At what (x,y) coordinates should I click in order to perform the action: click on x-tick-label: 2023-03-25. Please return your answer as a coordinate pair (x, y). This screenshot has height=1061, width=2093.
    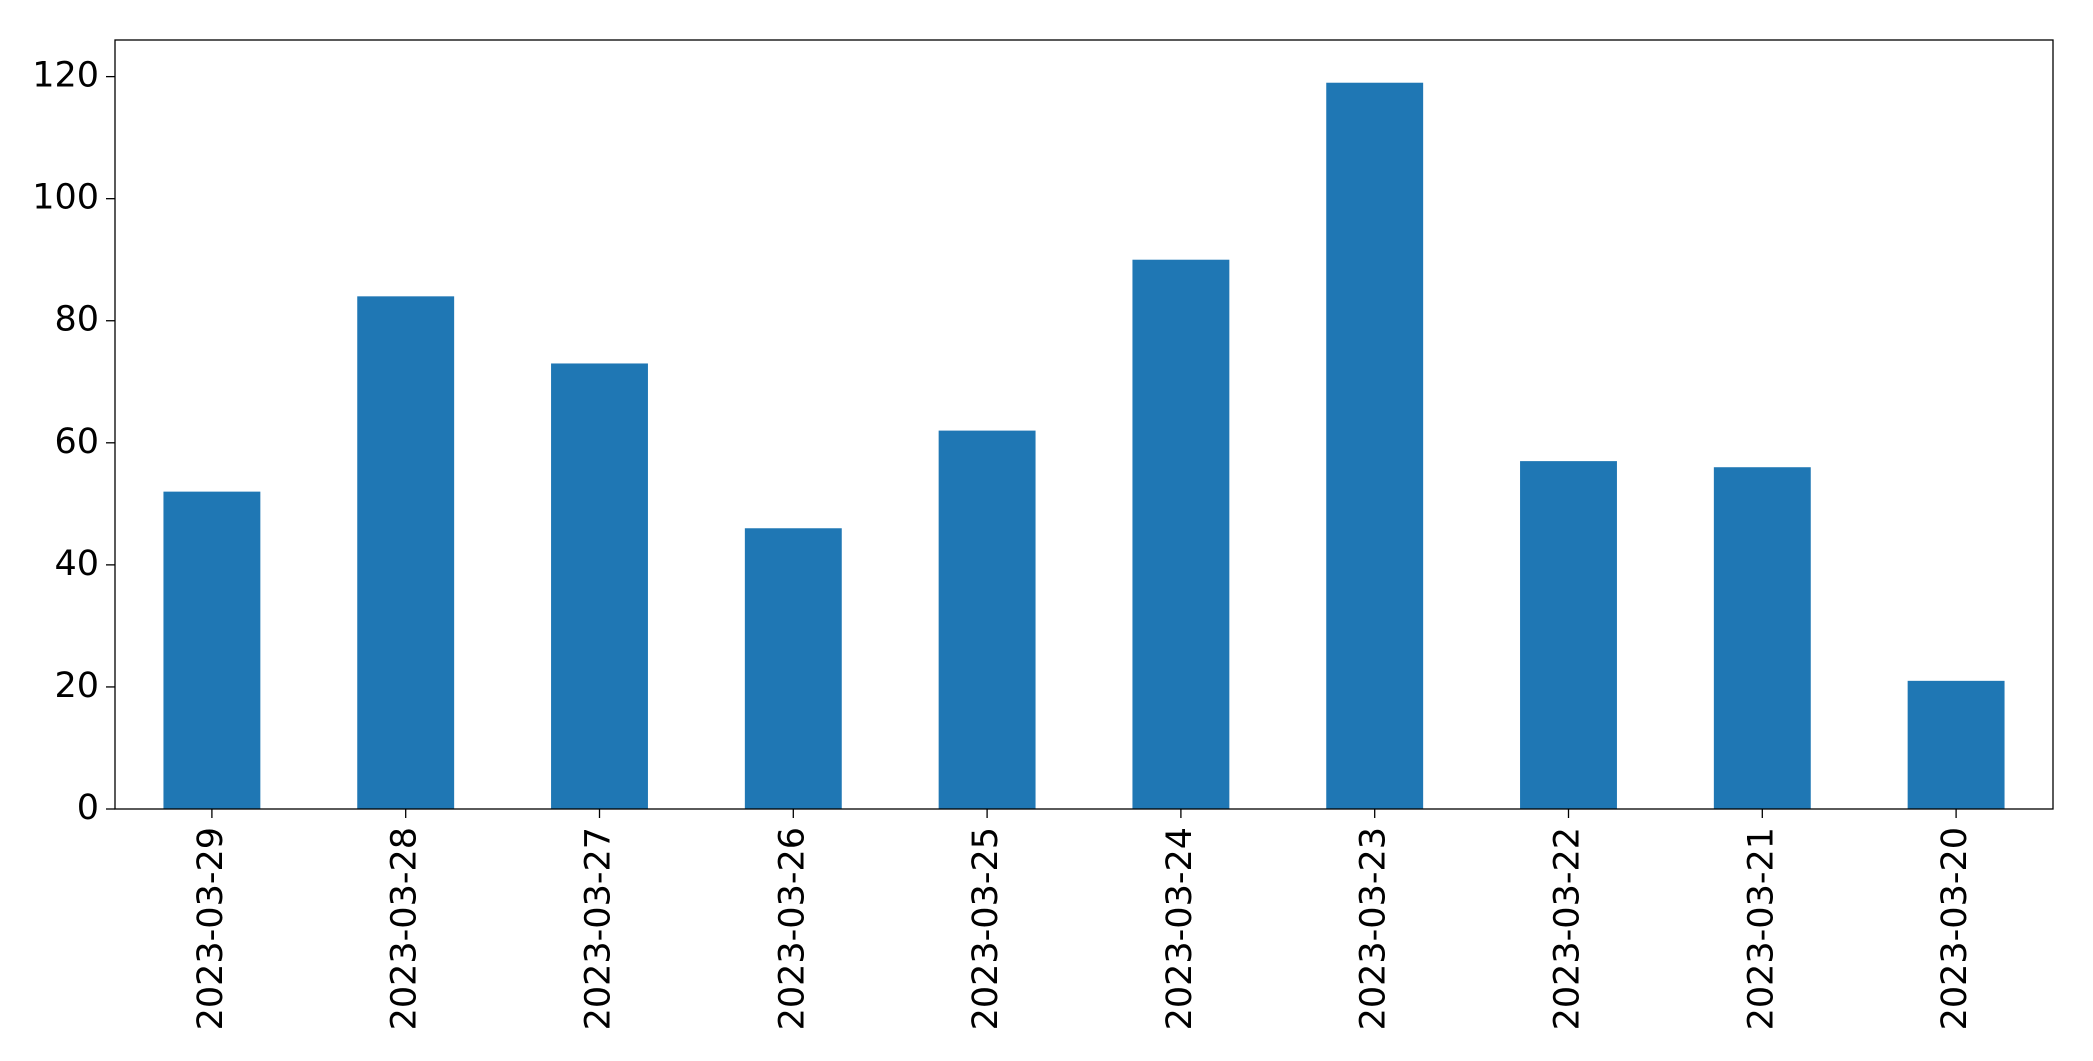
    Looking at the image, I should click on (986, 928).